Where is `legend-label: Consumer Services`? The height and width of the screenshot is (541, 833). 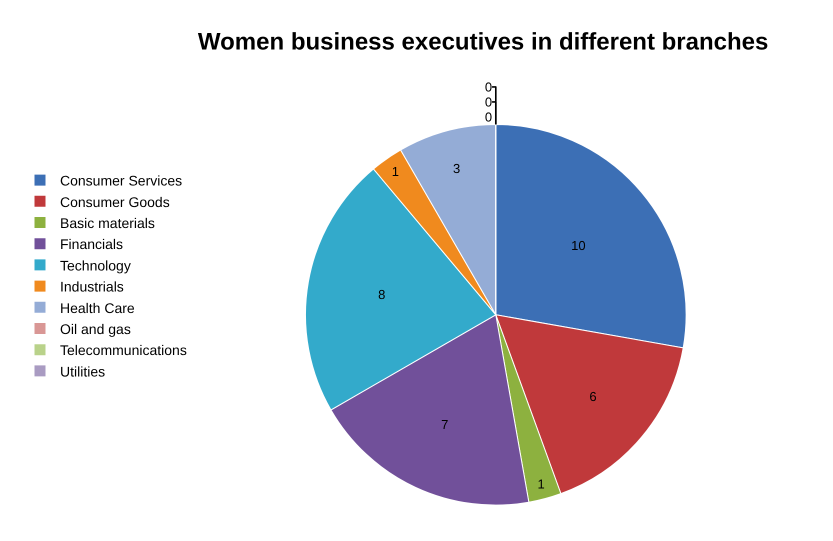
legend-label: Consumer Services is located at coordinates (121, 180).